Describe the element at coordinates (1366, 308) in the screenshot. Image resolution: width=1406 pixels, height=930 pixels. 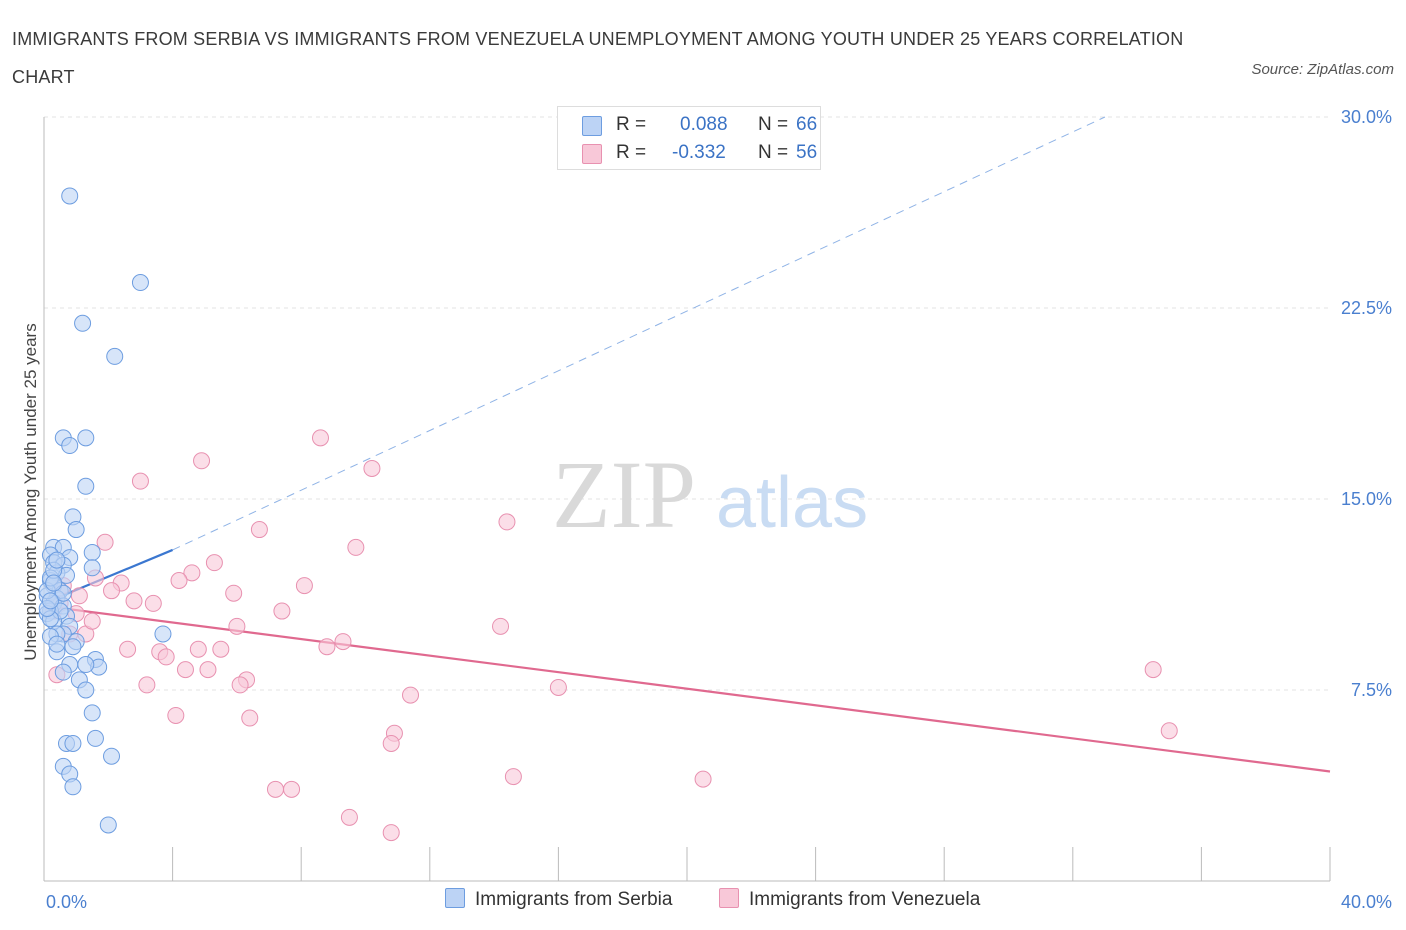
I see `y-tick-label: 22.5%` at that location.